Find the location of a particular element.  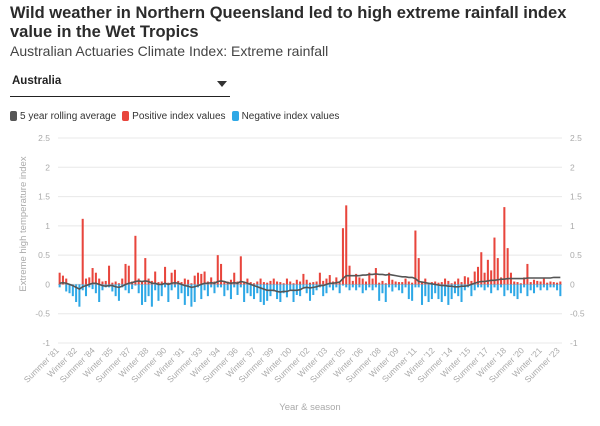

legend-item-rolling-average: 5 year rolling average is located at coordinates (63, 116).